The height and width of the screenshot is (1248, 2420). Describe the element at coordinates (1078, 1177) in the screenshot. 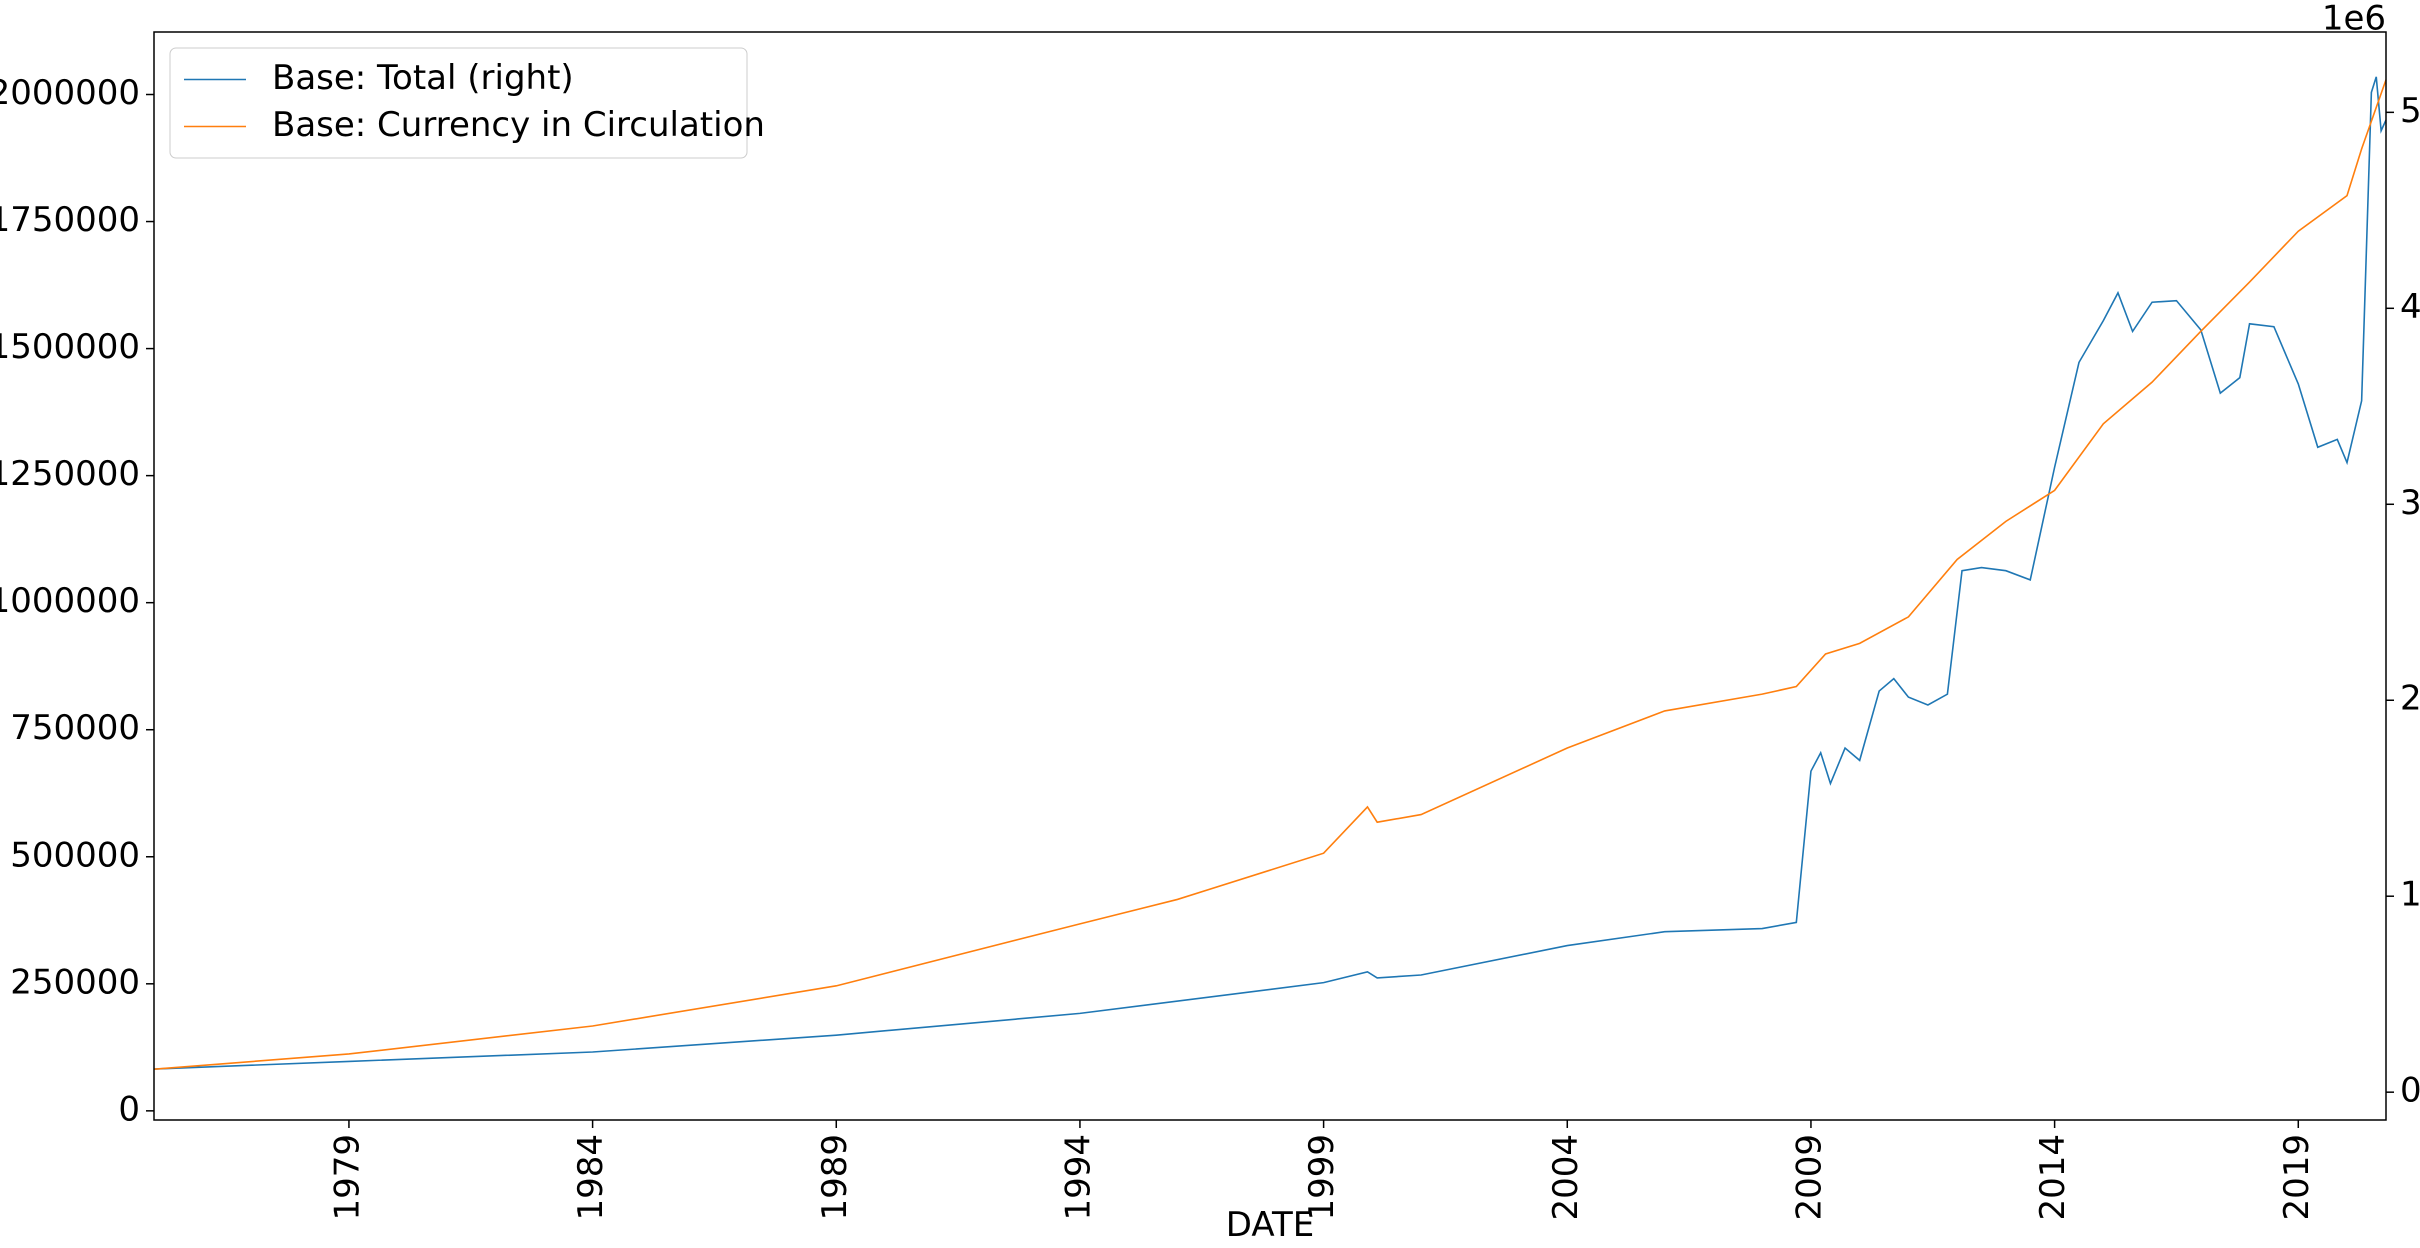

I see `x-tick-label: 1994` at that location.